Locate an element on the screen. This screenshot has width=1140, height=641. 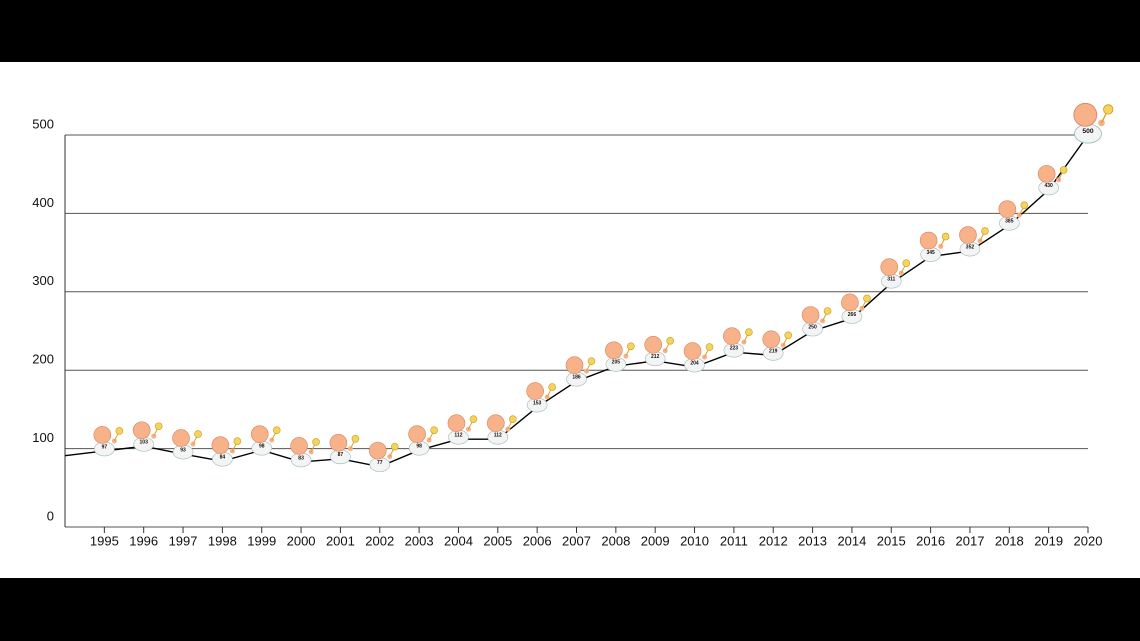
x-tick-label: 1999 is located at coordinates (261, 540).